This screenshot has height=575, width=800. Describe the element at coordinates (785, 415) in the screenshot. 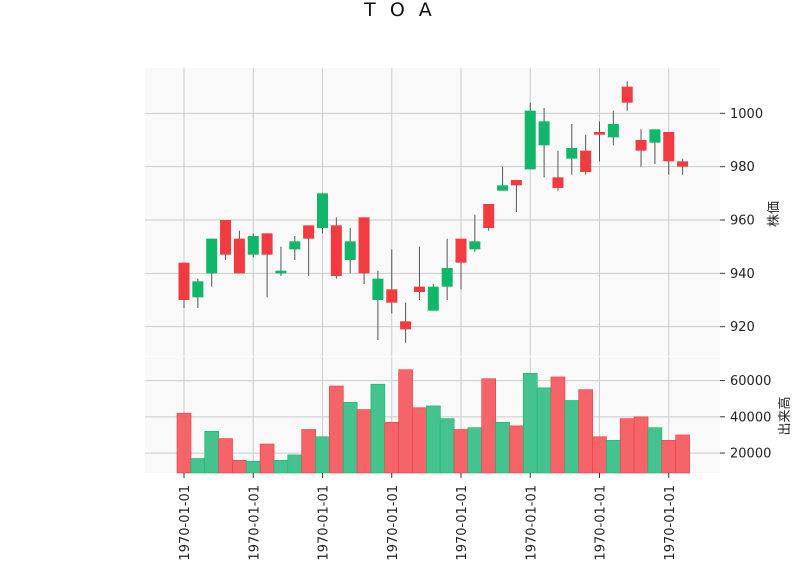

I see `volume-axis-label: 出来高` at that location.